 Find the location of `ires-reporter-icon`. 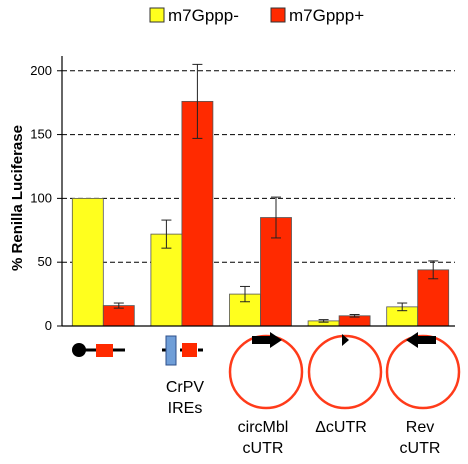

ires-reporter-icon is located at coordinates (182, 350).